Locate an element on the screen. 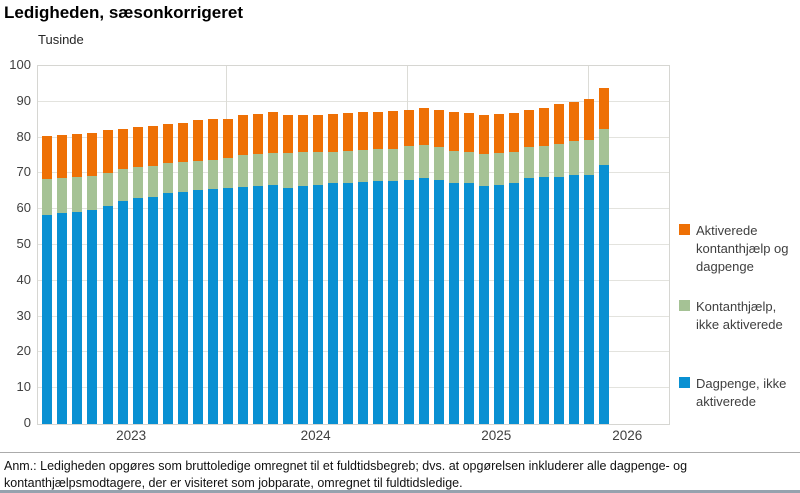 The width and height of the screenshot is (800, 493). legend-item-kontanthjaelp: Kontanthjælp, ikke aktiverede is located at coordinates (739, 316).